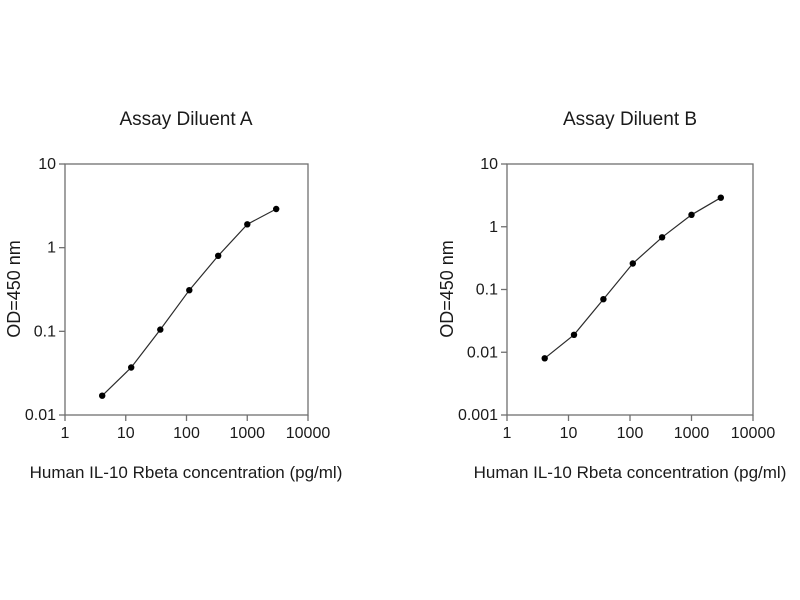 The height and width of the screenshot is (600, 800). I want to click on y-tick-label: 0.001, so click(478, 415).